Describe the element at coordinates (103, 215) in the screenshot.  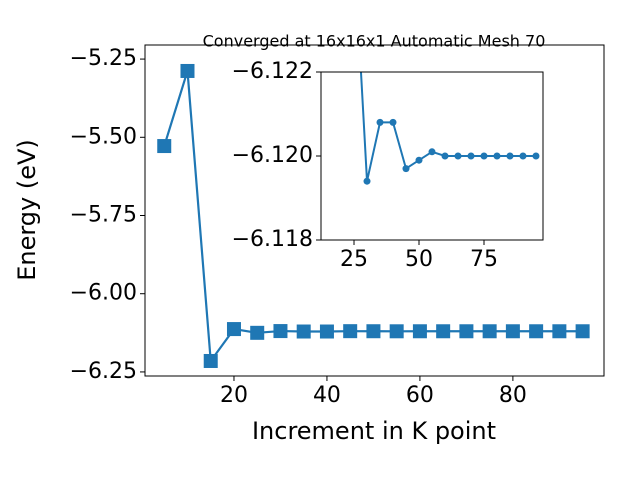
I see `y-tick-label: −5.75` at that location.